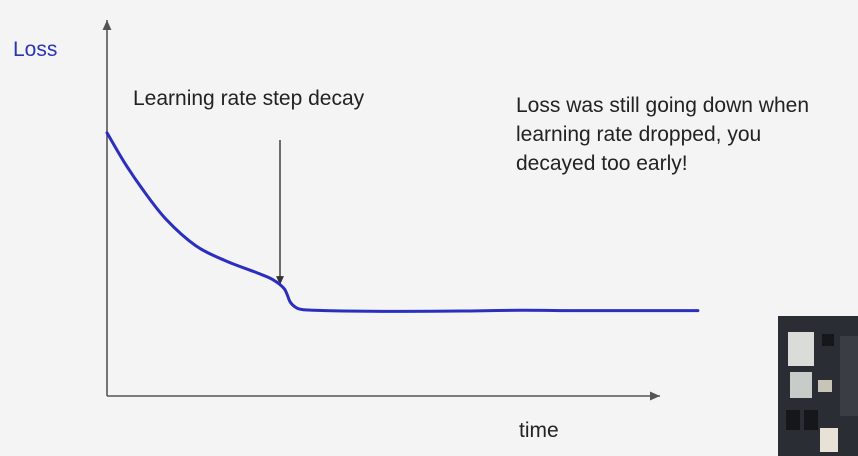  I want to click on y-axis-label: Loss, so click(35, 49).